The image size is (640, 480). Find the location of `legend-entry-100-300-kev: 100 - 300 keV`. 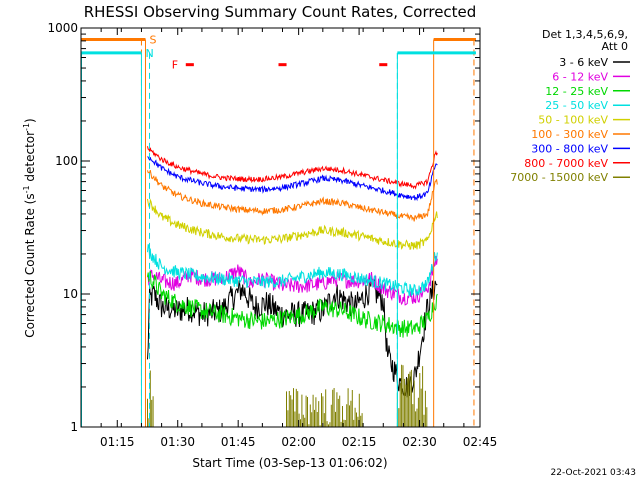

legend-entry-100-300-kev: 100 - 300 keV is located at coordinates (569, 134).